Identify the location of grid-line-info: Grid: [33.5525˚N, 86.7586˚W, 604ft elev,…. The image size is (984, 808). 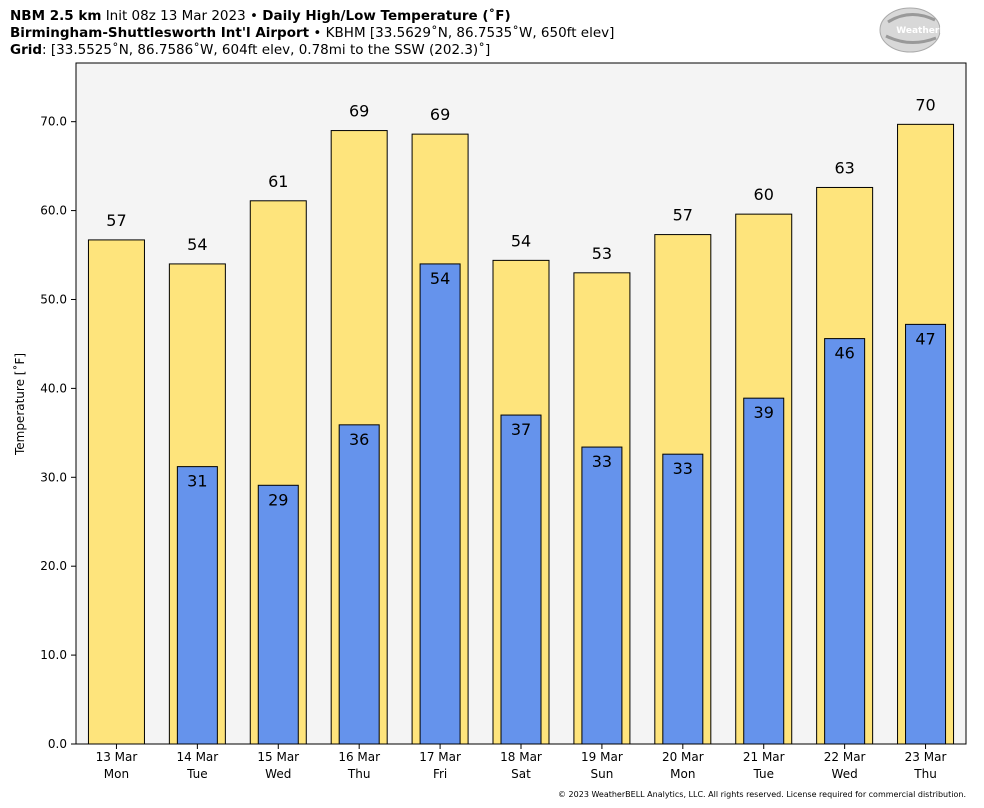
(250, 49).